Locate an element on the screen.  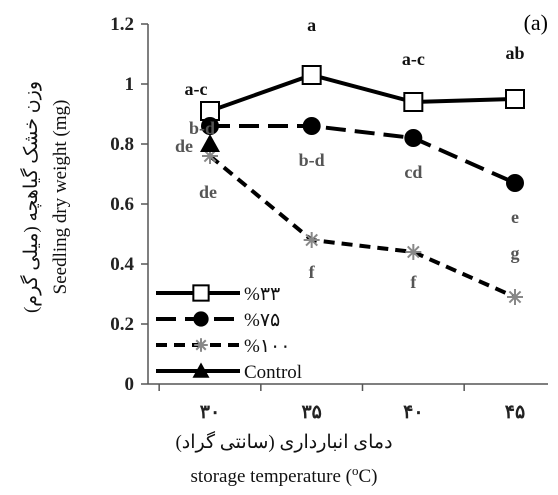
y-tick-label: 0.8 is located at coordinates (122, 144).